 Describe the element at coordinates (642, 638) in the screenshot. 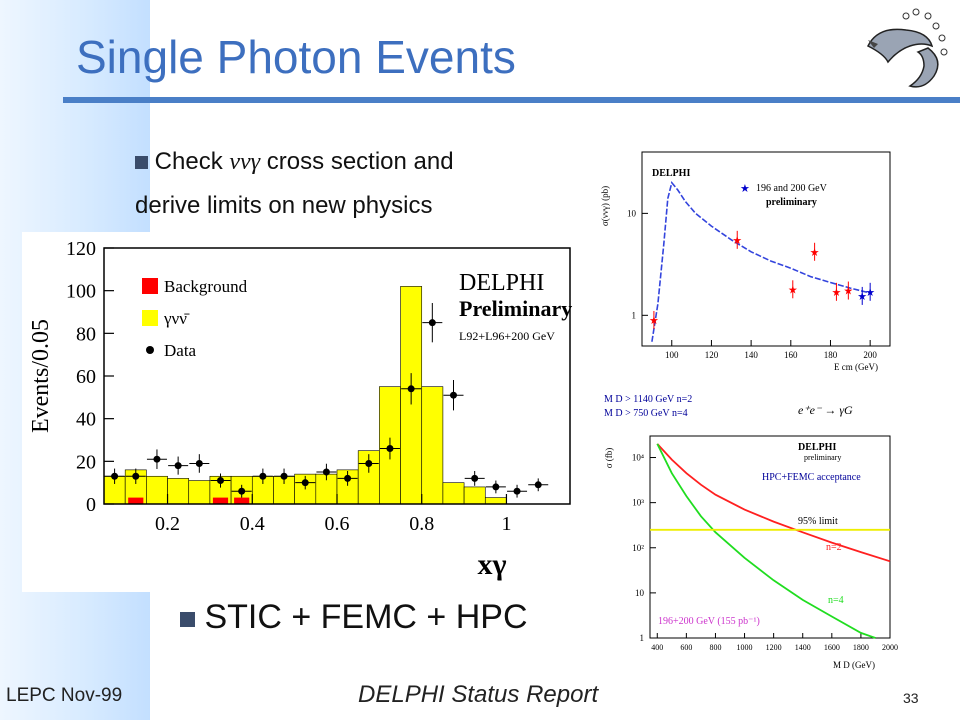

I see `lim-y-tick-label: 1` at that location.